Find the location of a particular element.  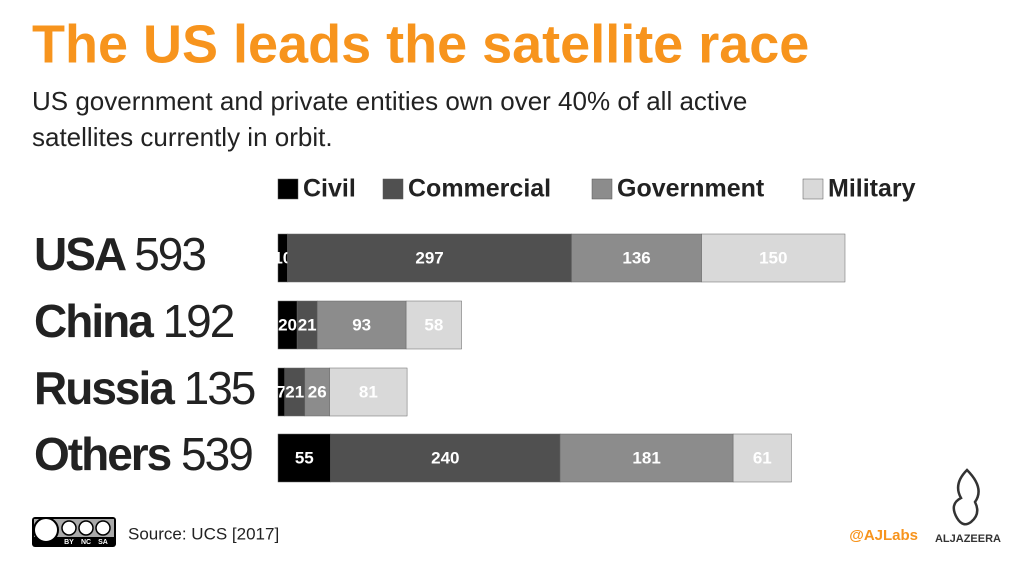

category-label: Russia 135 is located at coordinates (144, 388).